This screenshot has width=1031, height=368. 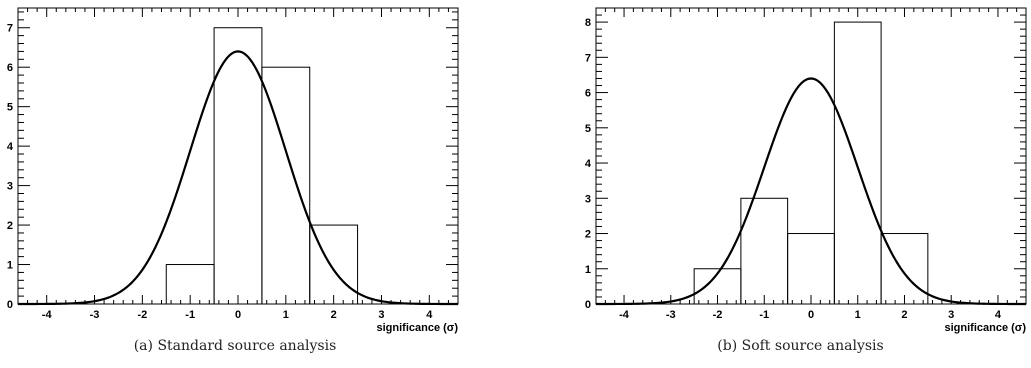 I want to click on chart-a-caption: (a) Standard source analysis, so click(x=235, y=346).